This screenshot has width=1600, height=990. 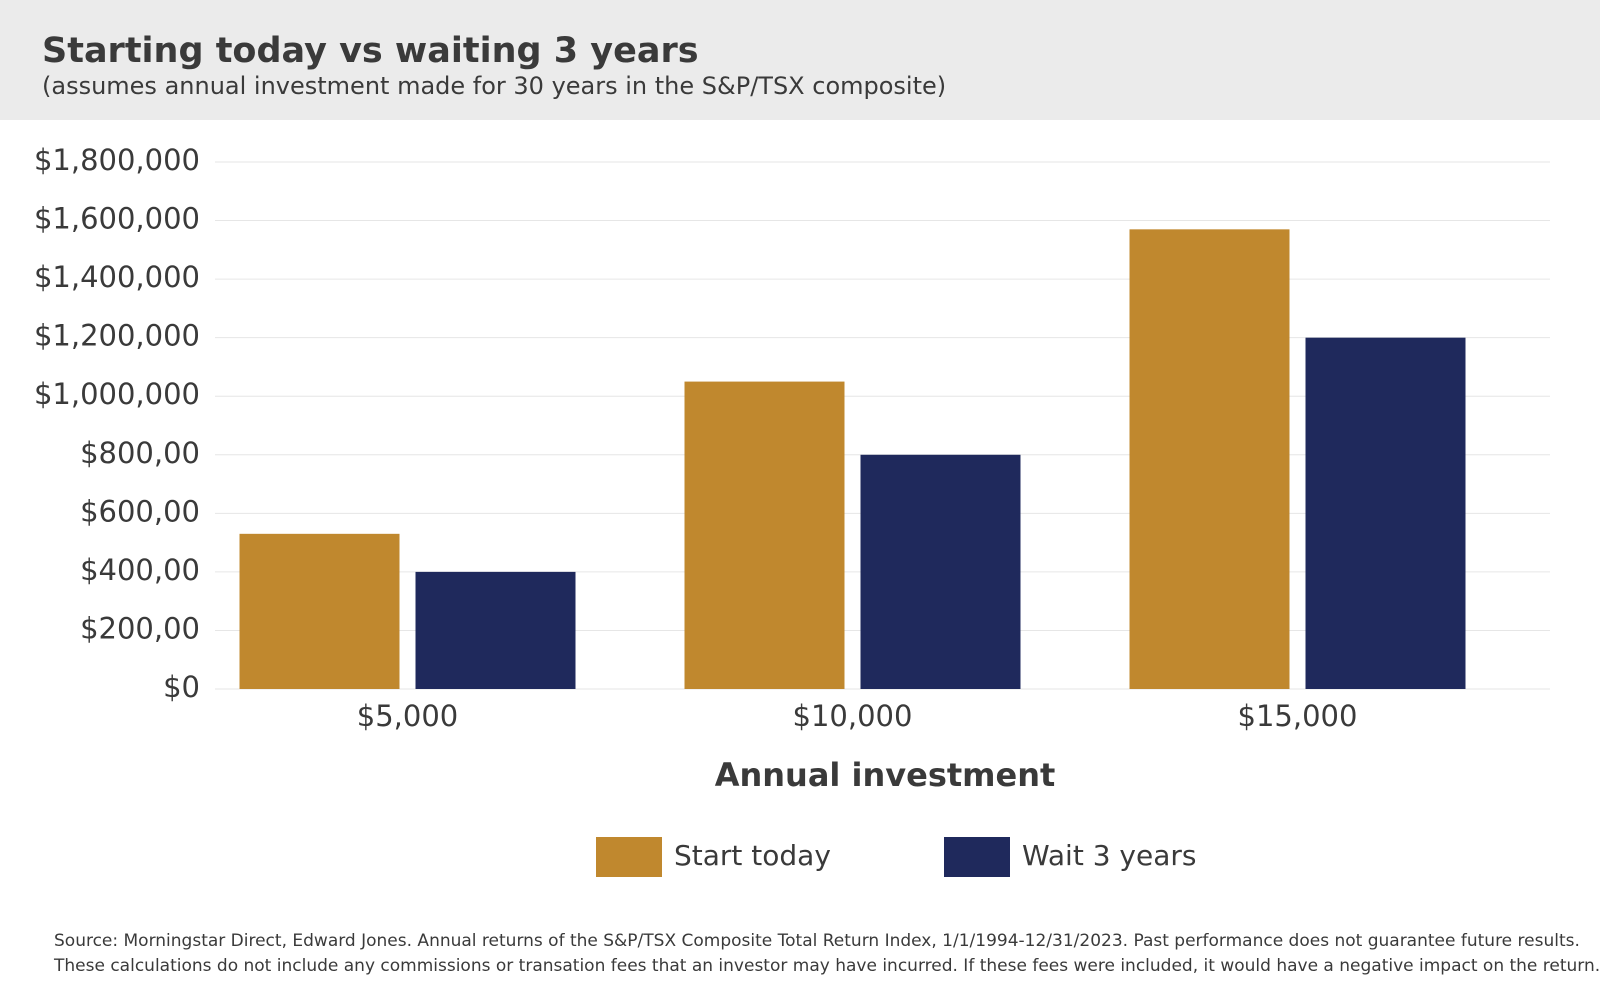 What do you see at coordinates (140, 511) in the screenshot?
I see `y-tick-label: $600,00` at bounding box center [140, 511].